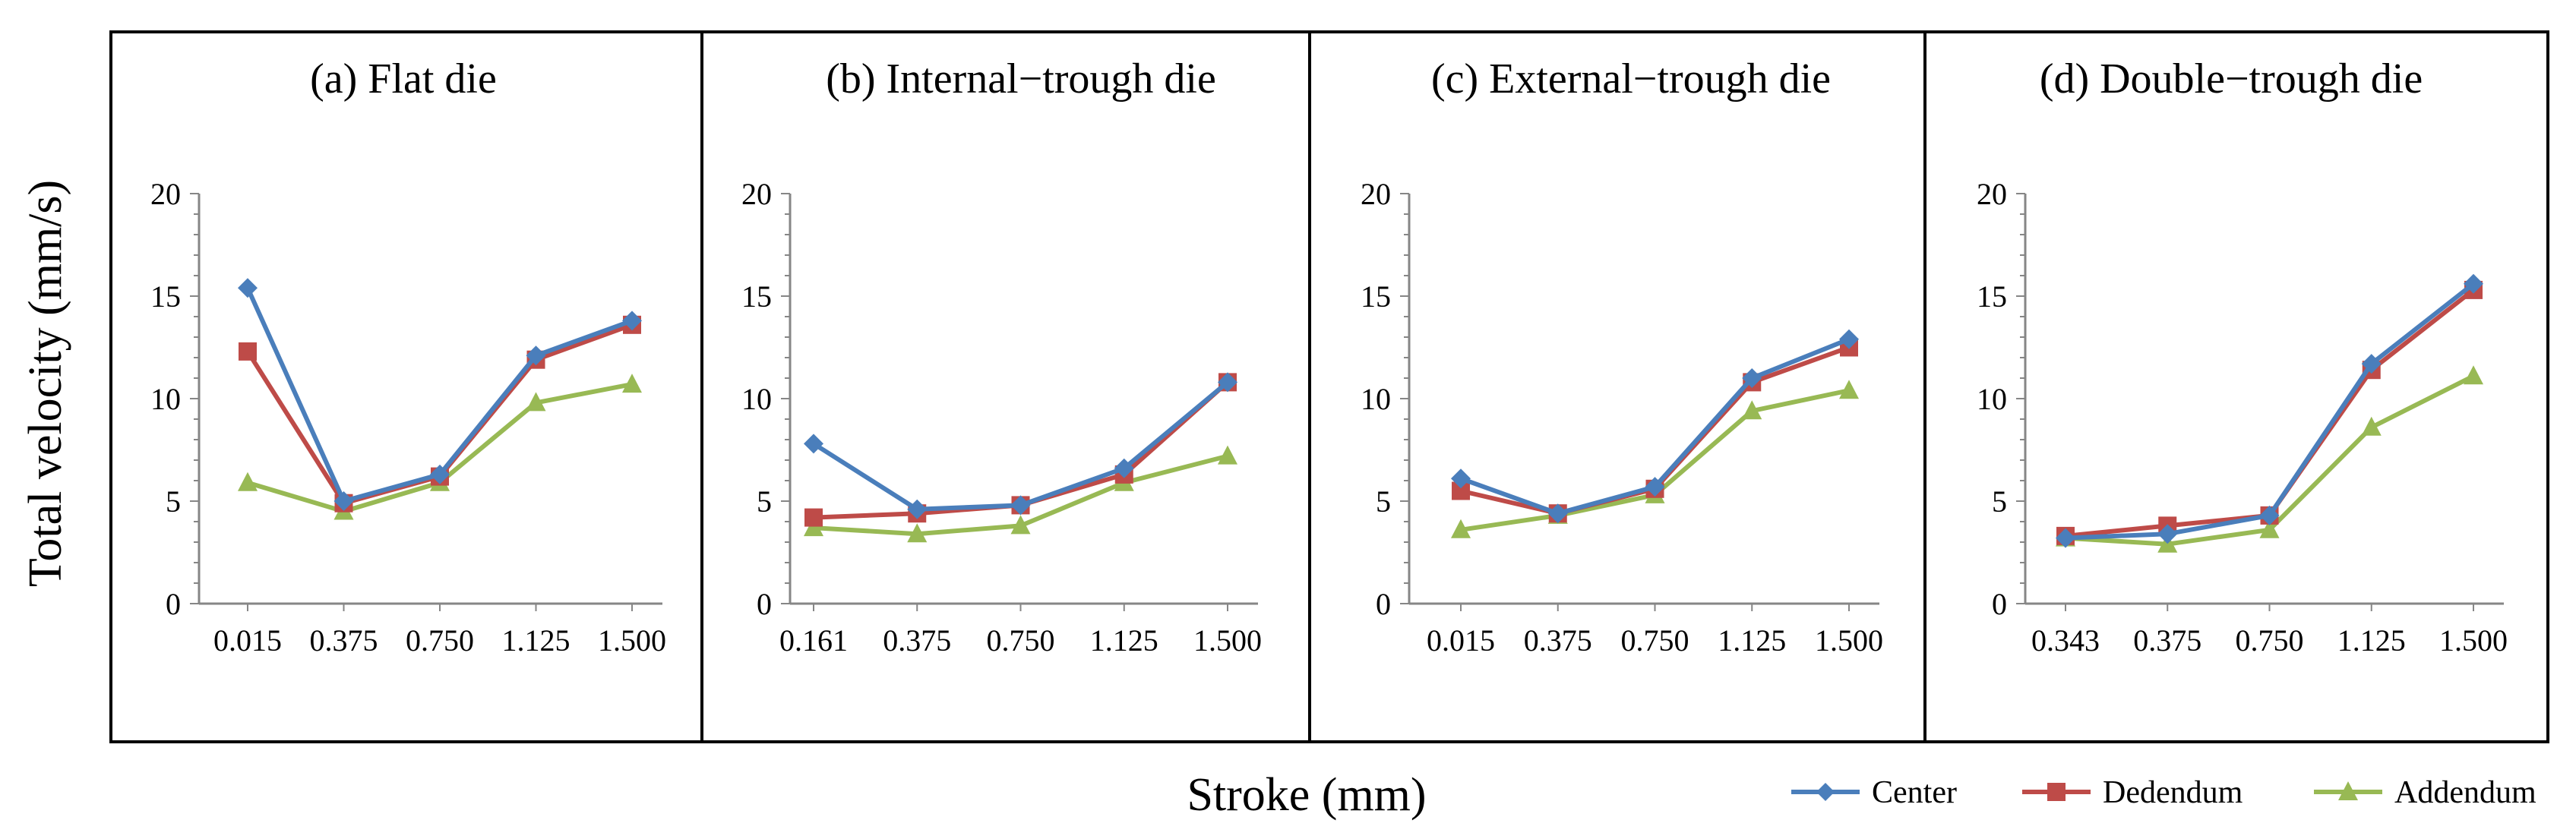  What do you see at coordinates (756, 296) in the screenshot?
I see `y-tick-label-b: 15` at bounding box center [756, 296].